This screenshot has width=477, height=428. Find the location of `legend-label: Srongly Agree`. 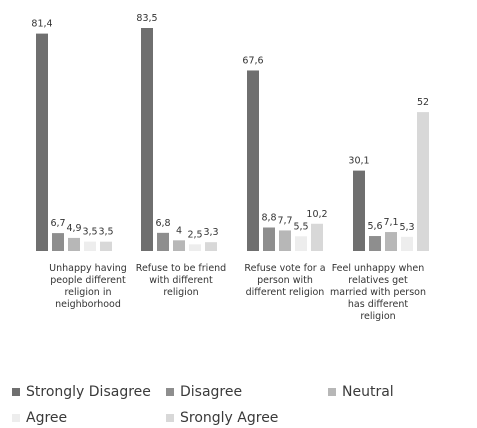

legend-label: Srongly Agree is located at coordinates (229, 418).